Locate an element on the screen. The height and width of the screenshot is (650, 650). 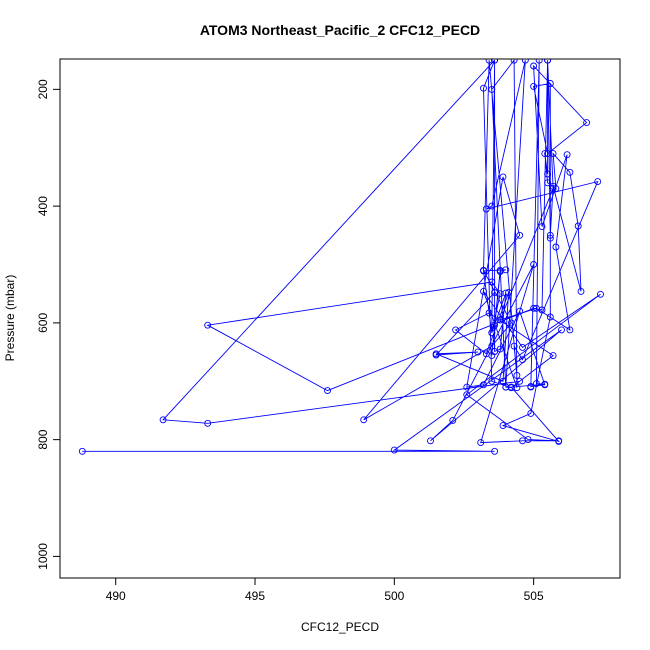
chart-title: ATOM3 Northeast_Pacific_2 CFC12_PECD is located at coordinates (340, 30).